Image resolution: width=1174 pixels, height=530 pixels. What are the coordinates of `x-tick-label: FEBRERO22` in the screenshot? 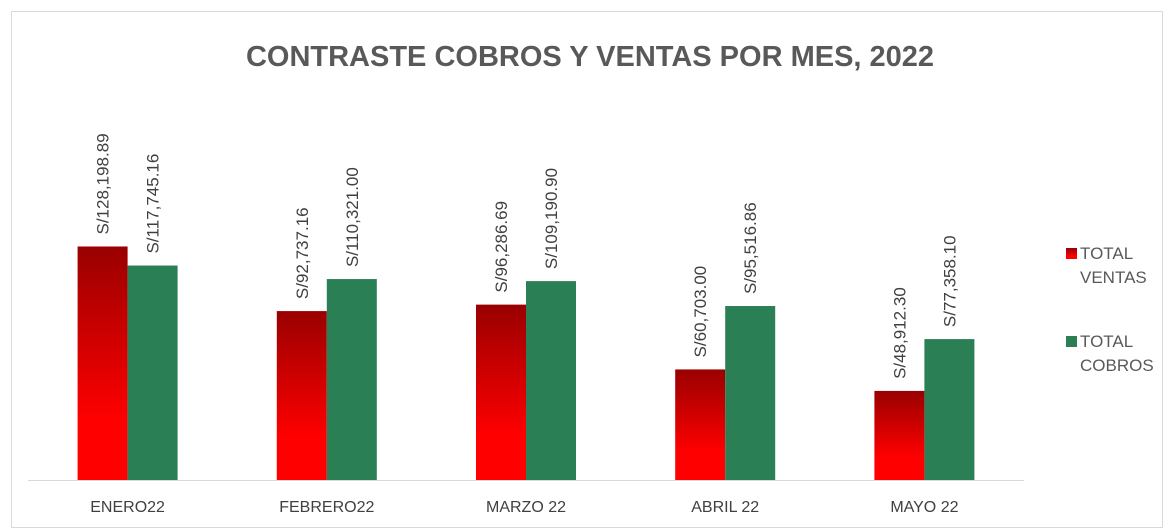 It's located at (326, 507).